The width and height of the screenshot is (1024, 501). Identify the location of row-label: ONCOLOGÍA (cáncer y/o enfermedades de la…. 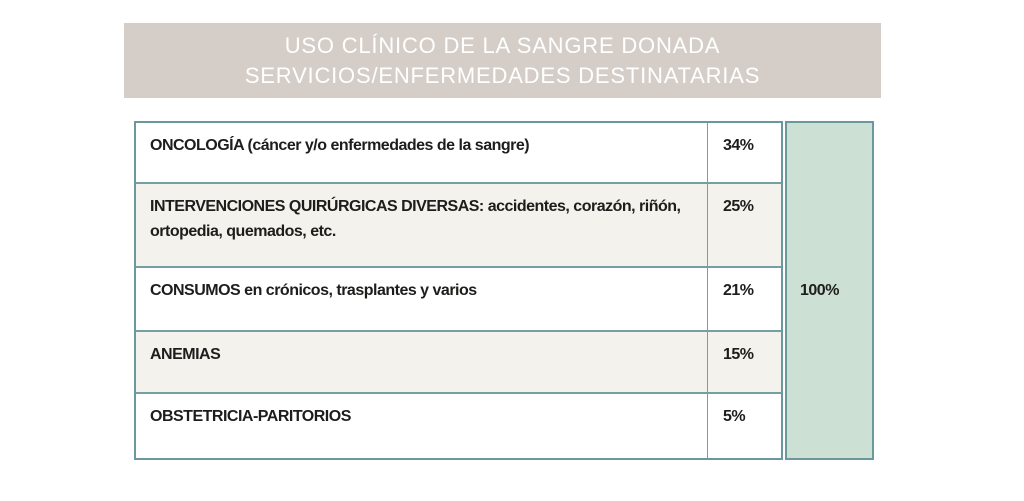
(340, 145).